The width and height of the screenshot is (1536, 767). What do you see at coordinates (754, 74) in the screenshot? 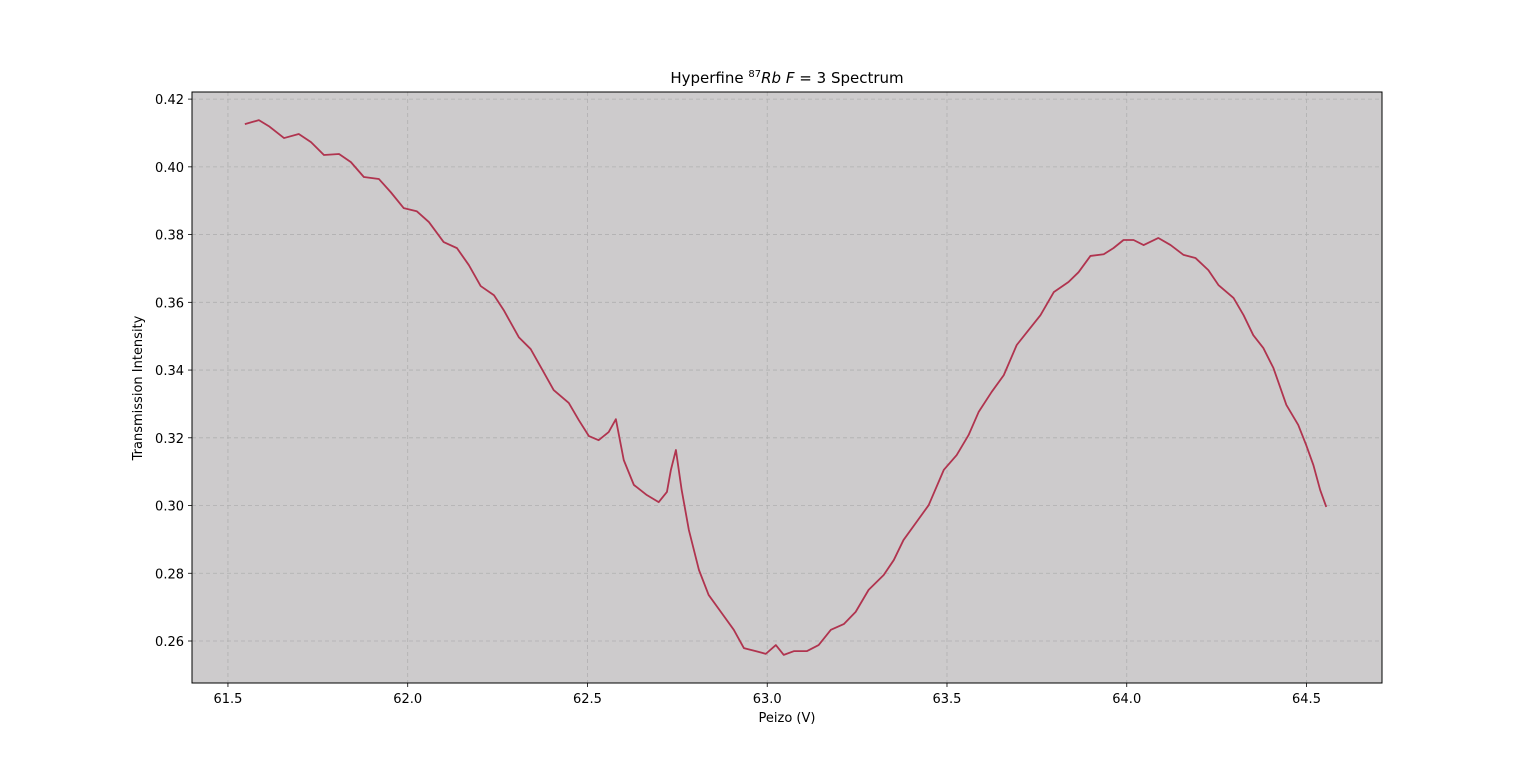
I see `title-part: 87` at bounding box center [754, 74].